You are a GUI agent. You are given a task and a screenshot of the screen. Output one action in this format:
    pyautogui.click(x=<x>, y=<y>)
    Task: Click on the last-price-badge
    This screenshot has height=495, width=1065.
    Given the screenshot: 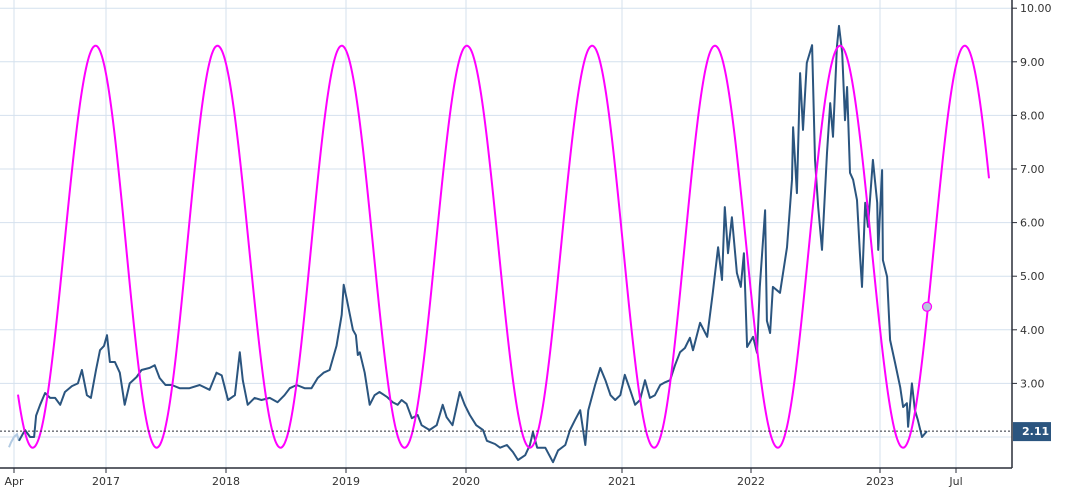 What is the action you would take?
    pyautogui.click(x=1032, y=432)
    